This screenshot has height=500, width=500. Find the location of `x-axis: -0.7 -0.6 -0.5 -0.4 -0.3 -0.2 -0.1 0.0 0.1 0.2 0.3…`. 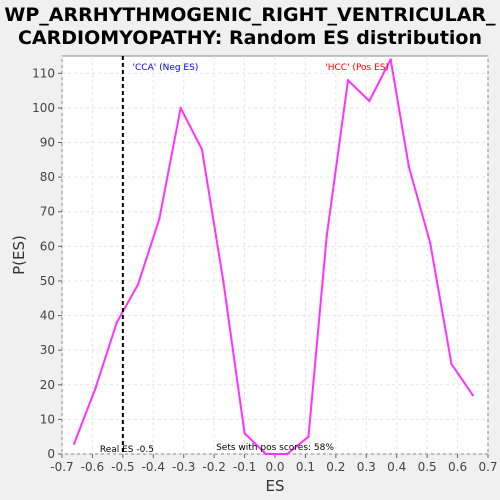

x-axis: -0.7 -0.6 -0.5 -0.4 -0.3 -0.2 -0.1 0.0 0.1 0.2 0.3… is located at coordinates (274, 464).